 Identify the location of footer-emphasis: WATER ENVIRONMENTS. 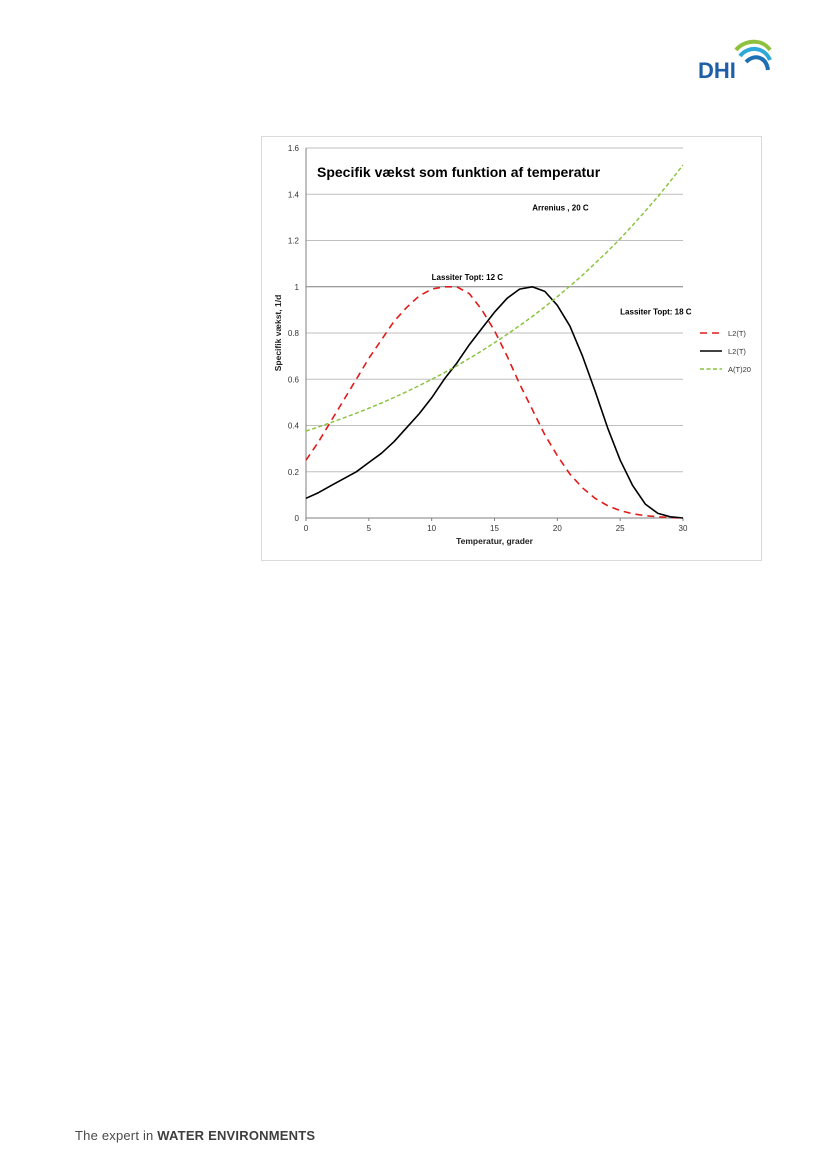
(236, 1135).